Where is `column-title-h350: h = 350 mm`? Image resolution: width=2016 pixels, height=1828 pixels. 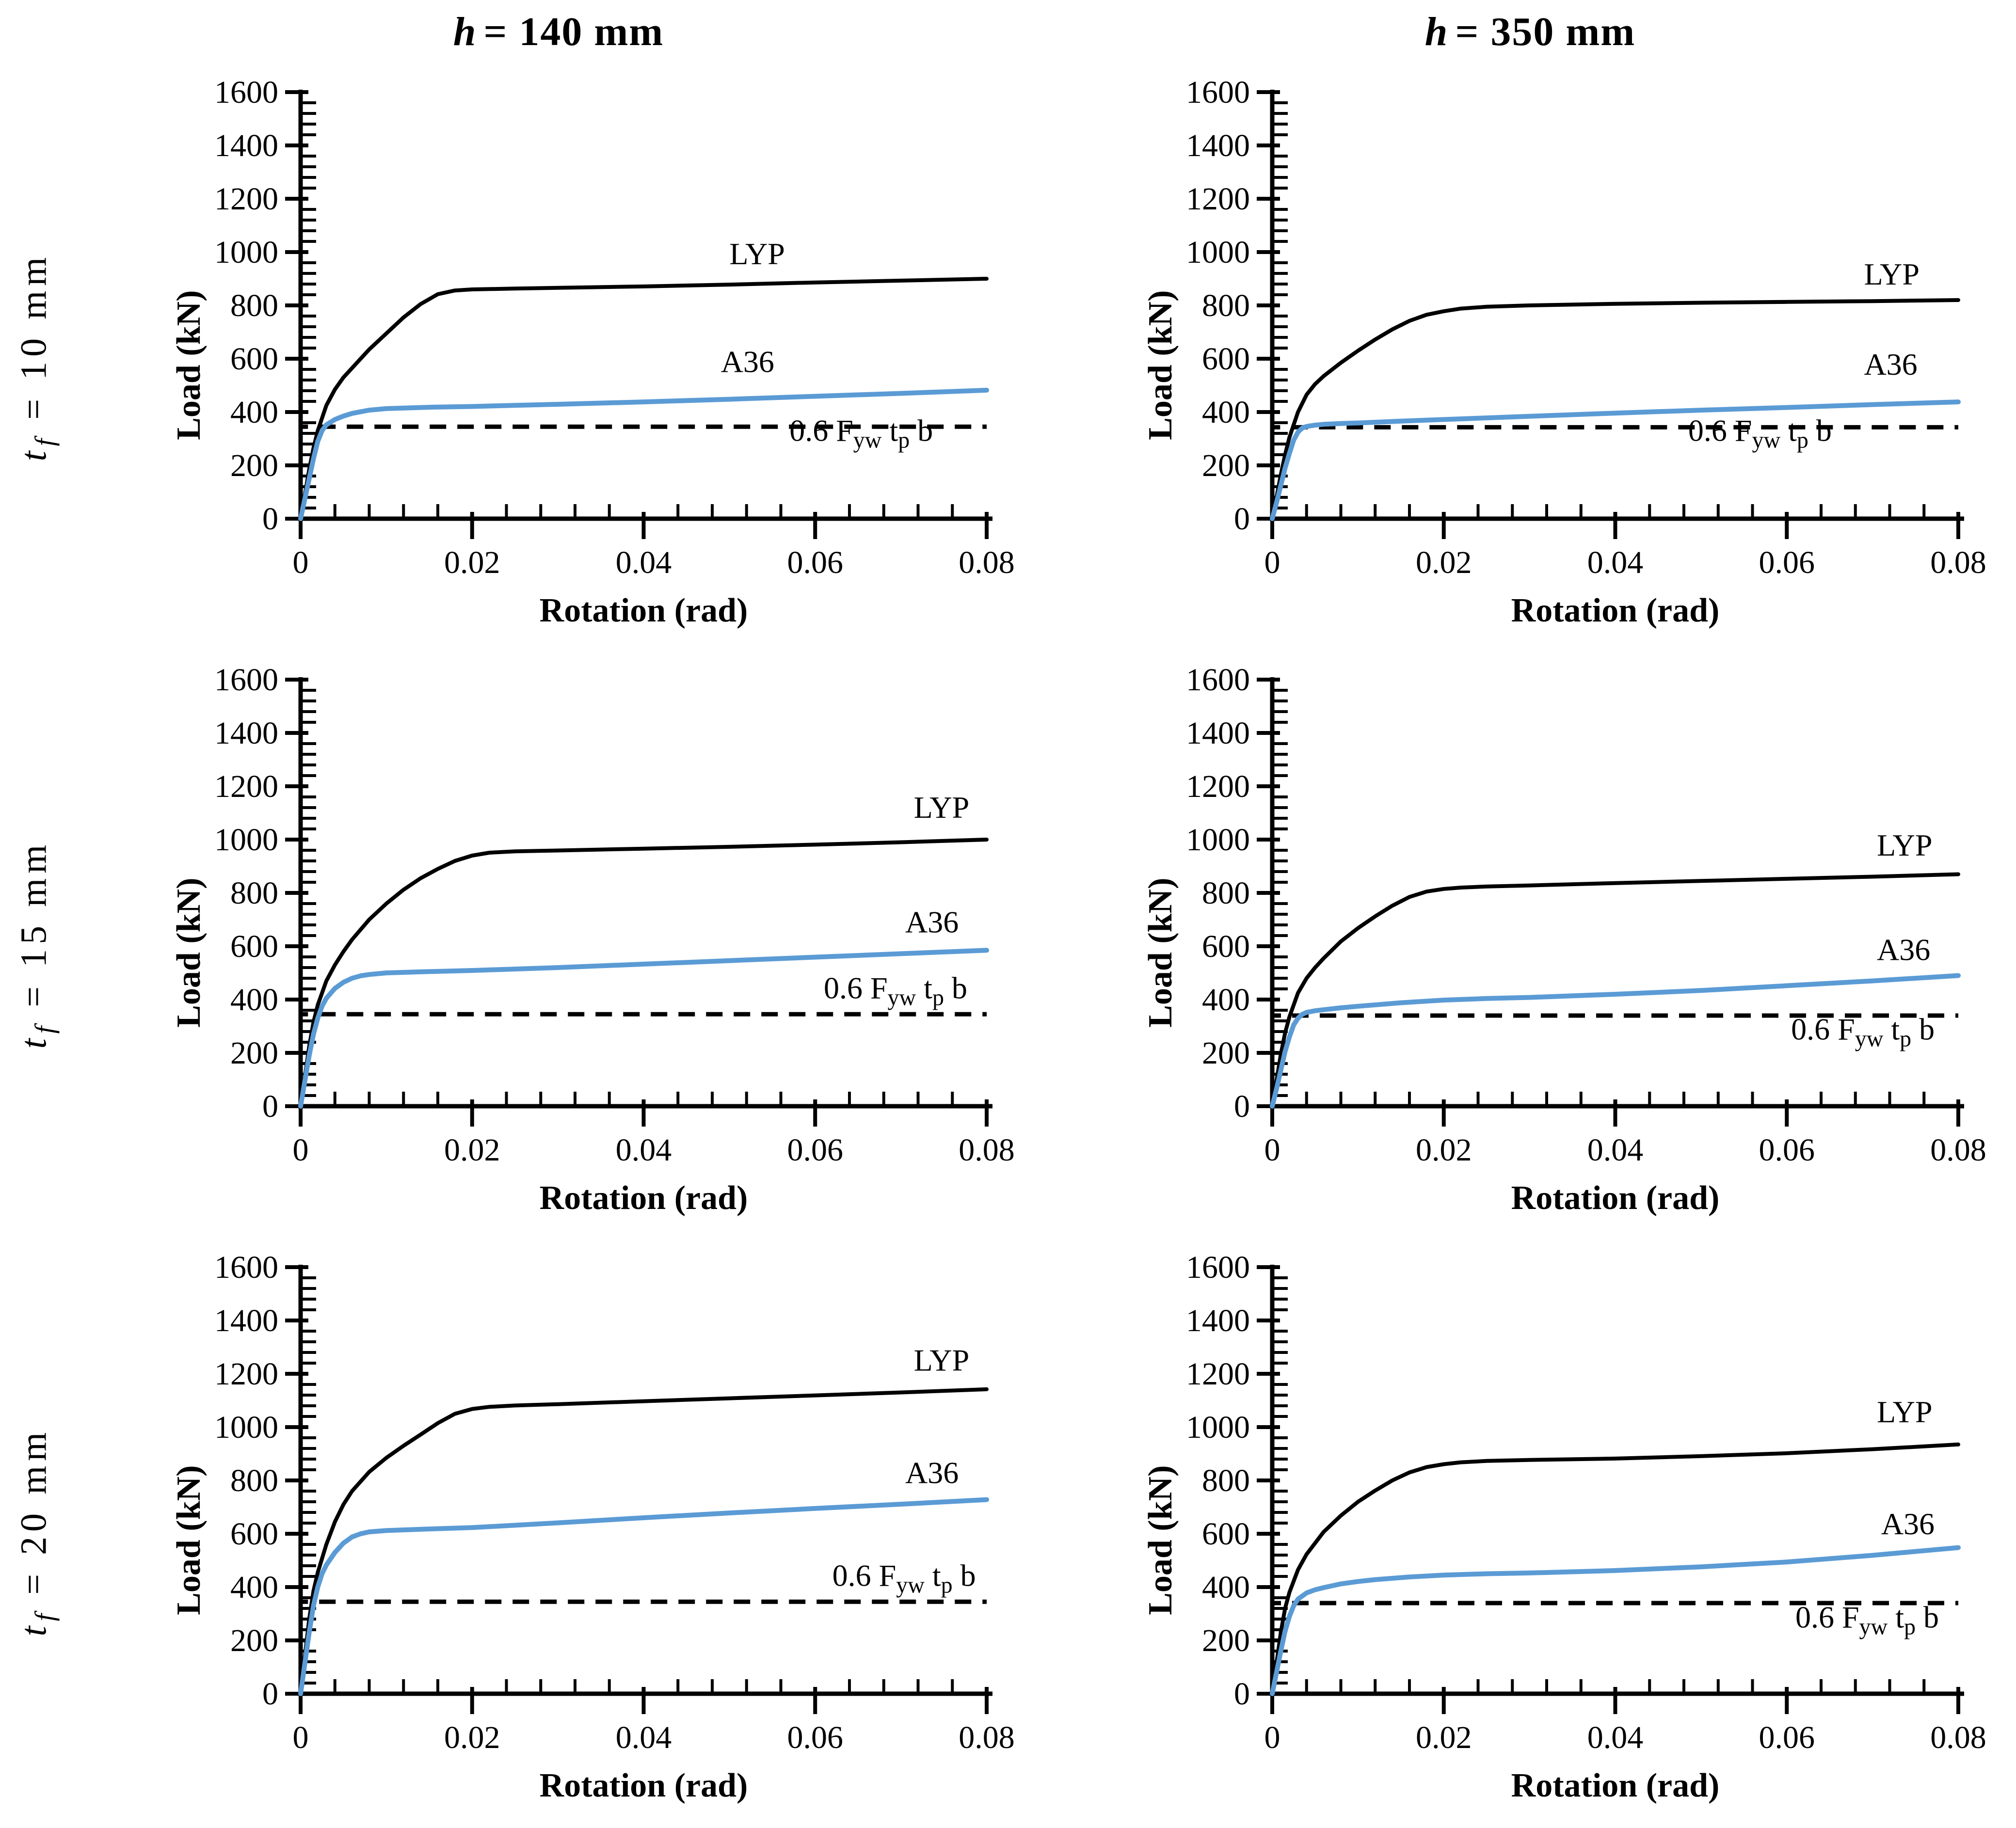 column-title-h350: h = 350 mm is located at coordinates (1530, 32).